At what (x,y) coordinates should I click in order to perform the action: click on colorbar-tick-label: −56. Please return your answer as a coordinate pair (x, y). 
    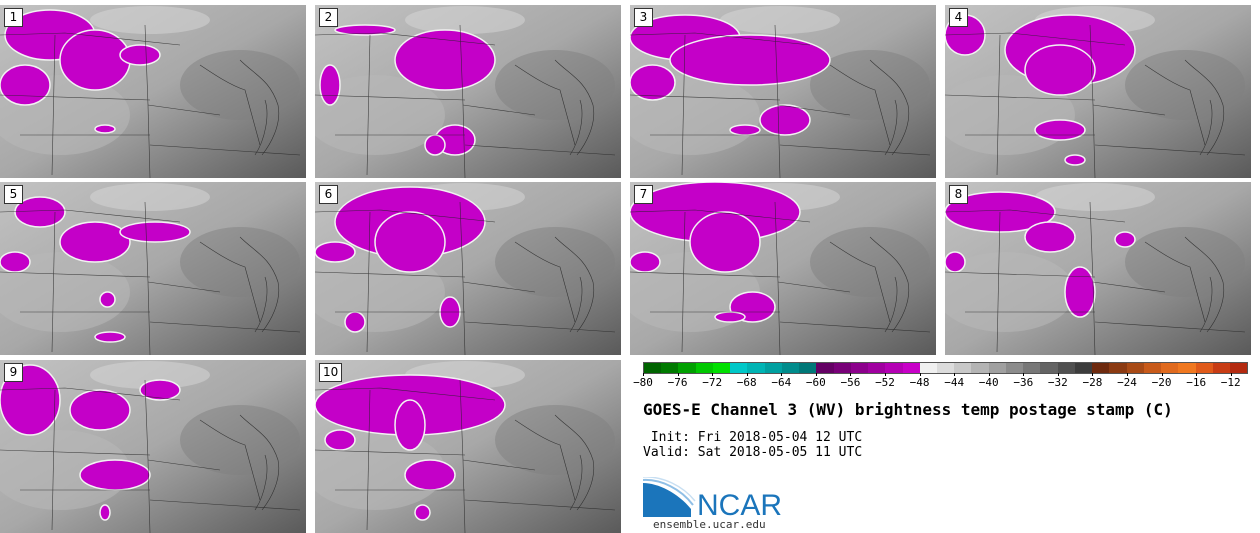
    Looking at the image, I should click on (850, 382).